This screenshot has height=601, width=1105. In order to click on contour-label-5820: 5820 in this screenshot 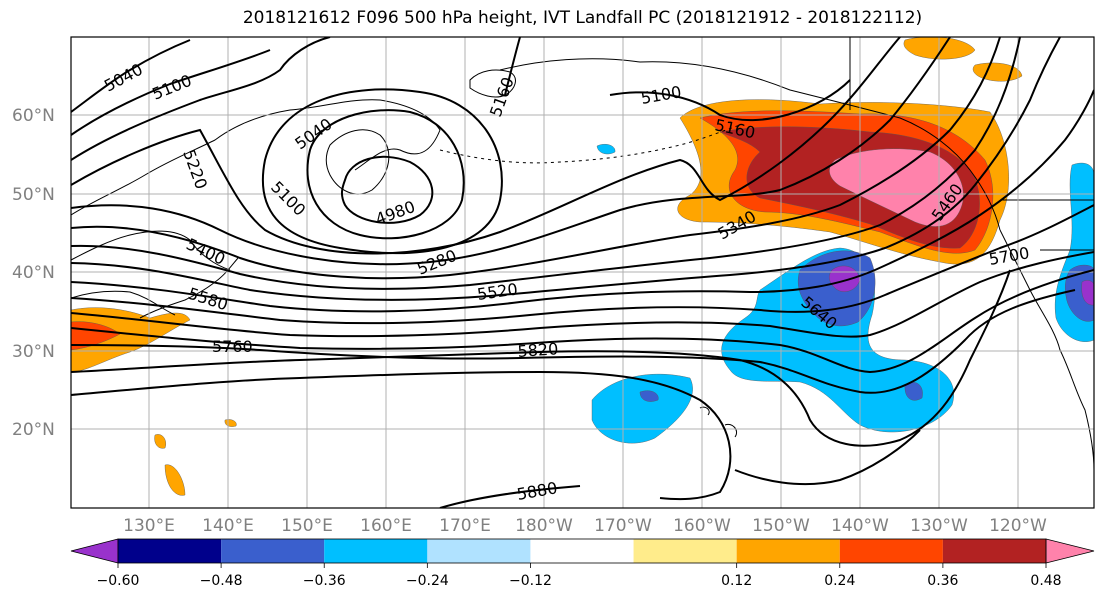, I will do `click(538, 350)`.